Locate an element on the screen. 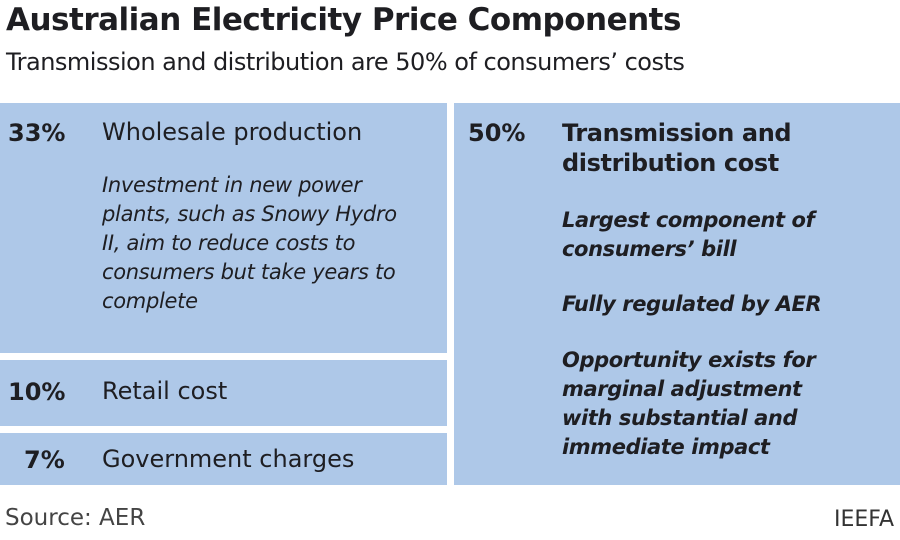  box-government: 7% Government charges is located at coordinates (223, 459).